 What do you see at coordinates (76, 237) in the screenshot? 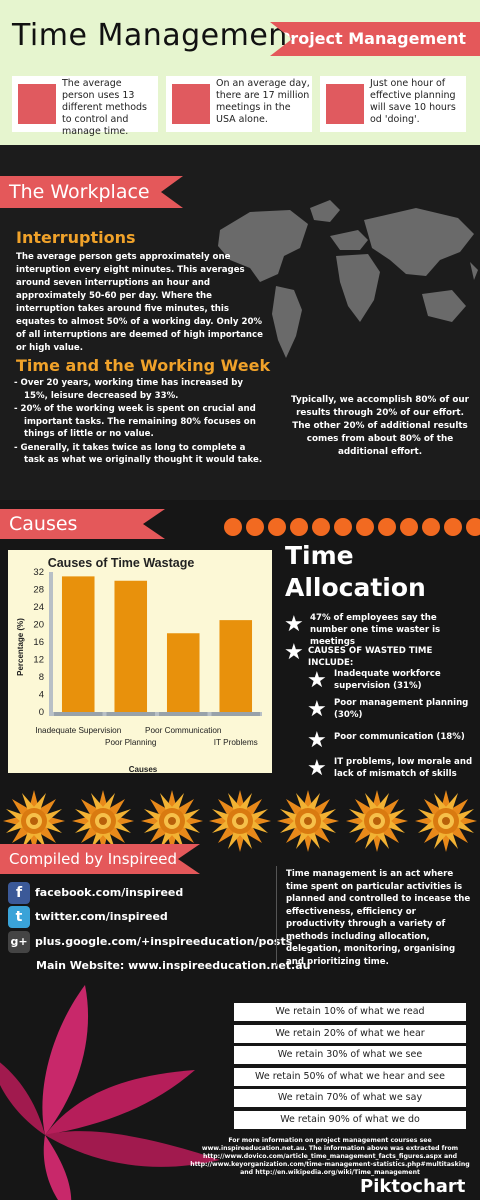
I see `interruptions-heading: Interruptions` at bounding box center [76, 237].